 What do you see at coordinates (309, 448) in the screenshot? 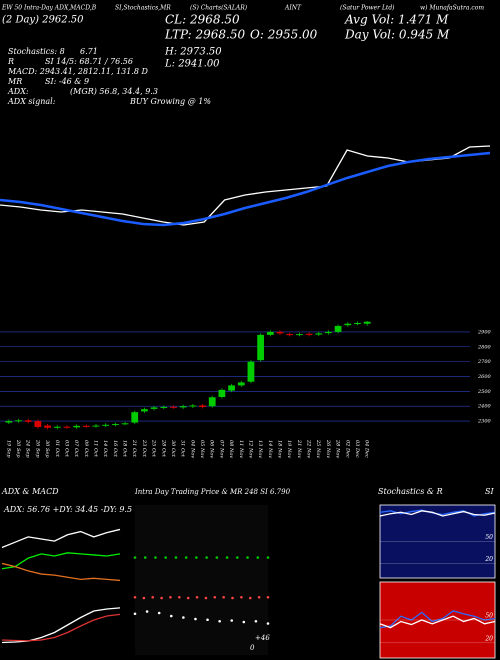
I see `x-tick-label: 22 Nov` at bounding box center [309, 448].